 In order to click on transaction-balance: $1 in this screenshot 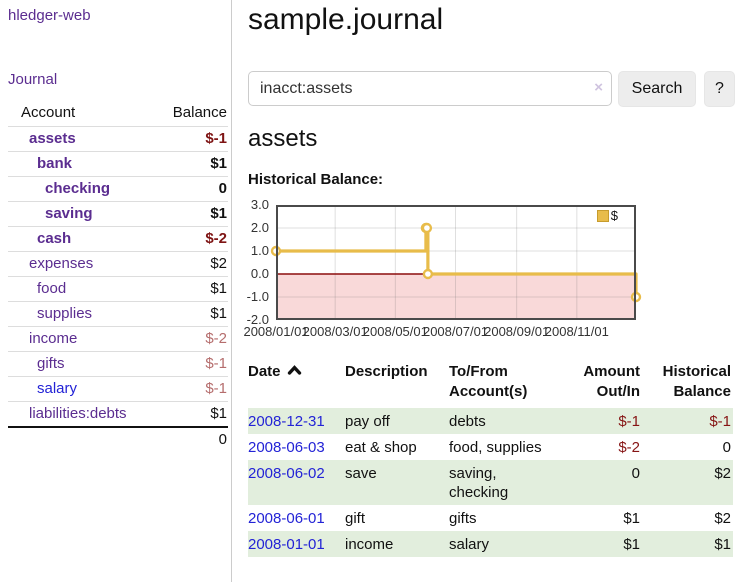, I will do `click(722, 544)`.